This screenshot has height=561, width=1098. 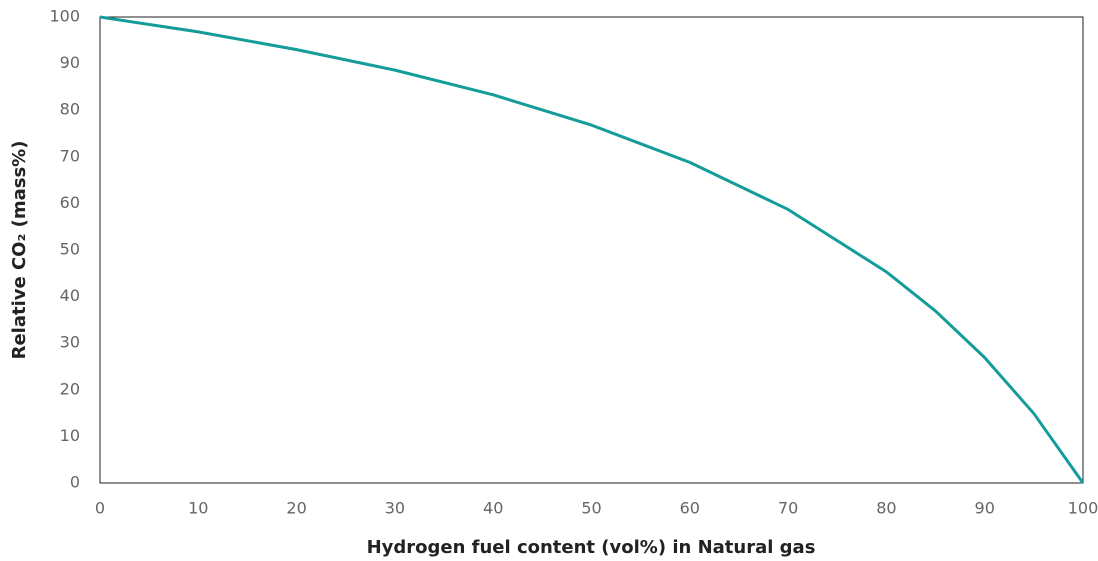 What do you see at coordinates (19, 250) in the screenshot?
I see `y-axis-title: Relative CO₂ (mass%)` at bounding box center [19, 250].